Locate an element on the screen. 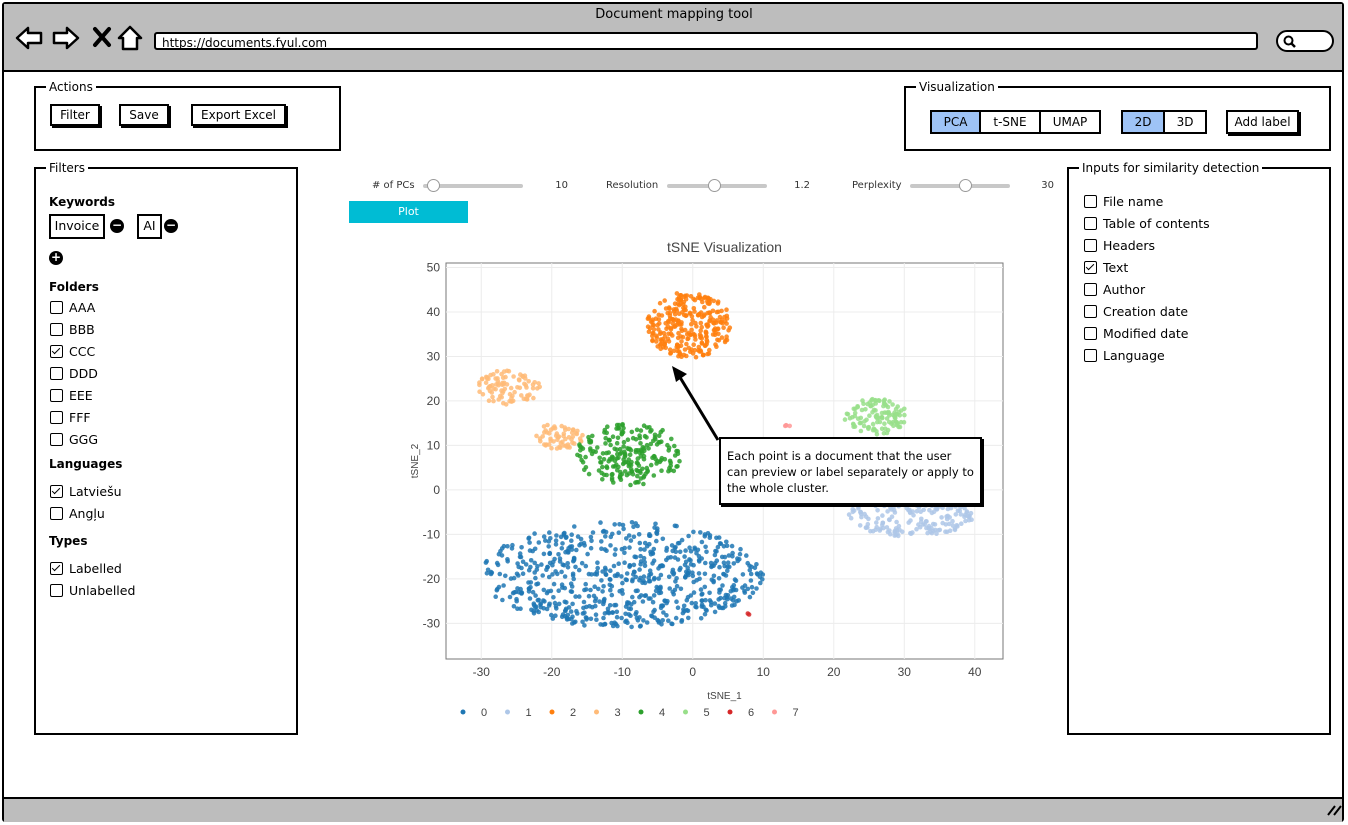  folder-checkbox: AAA is located at coordinates (72, 308).